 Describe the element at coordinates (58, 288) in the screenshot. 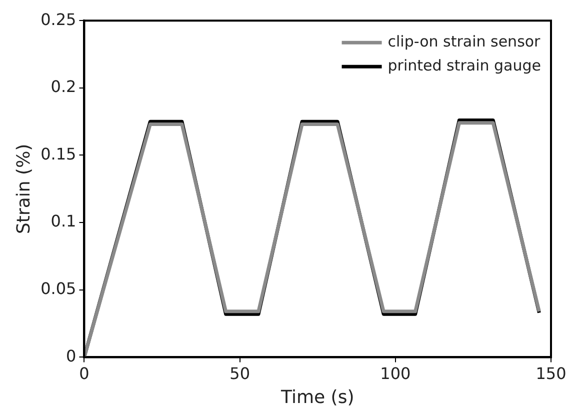

I see `y-tick-label: 0.05` at that location.